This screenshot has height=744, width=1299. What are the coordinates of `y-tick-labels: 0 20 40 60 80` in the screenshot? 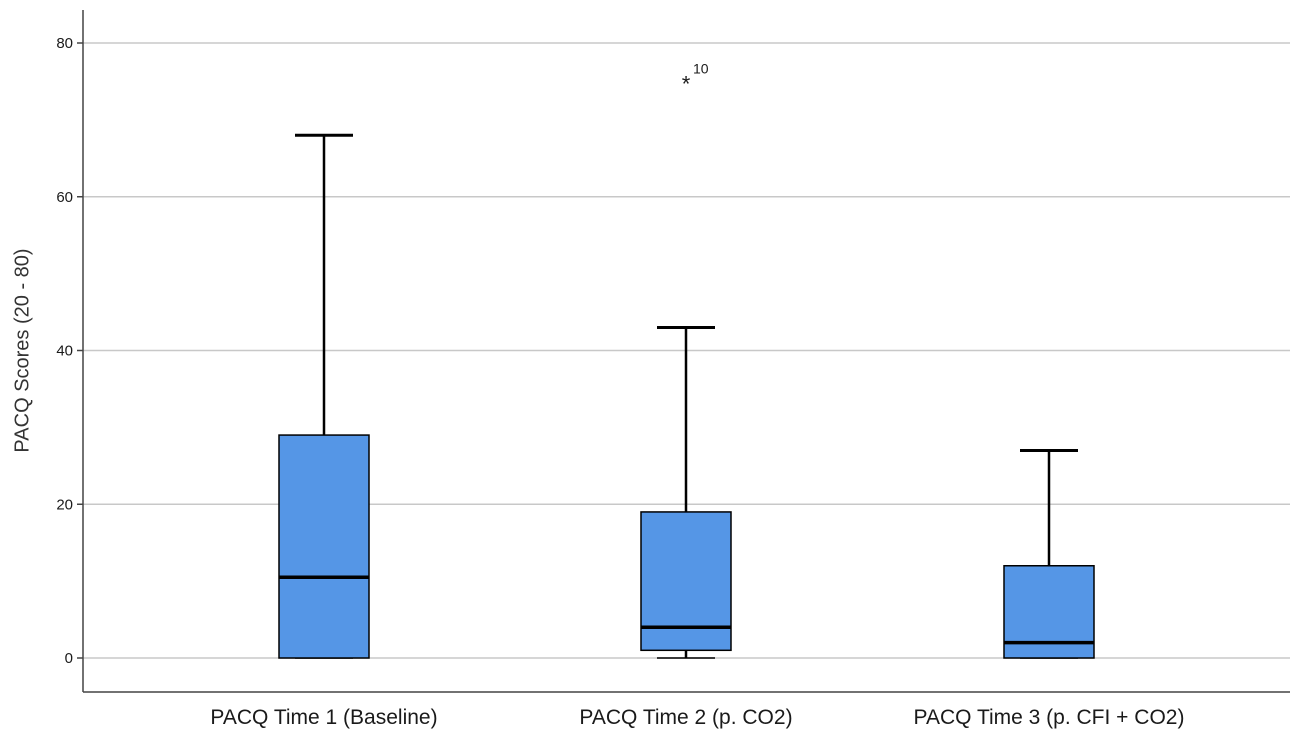 It's located at (69, 351).